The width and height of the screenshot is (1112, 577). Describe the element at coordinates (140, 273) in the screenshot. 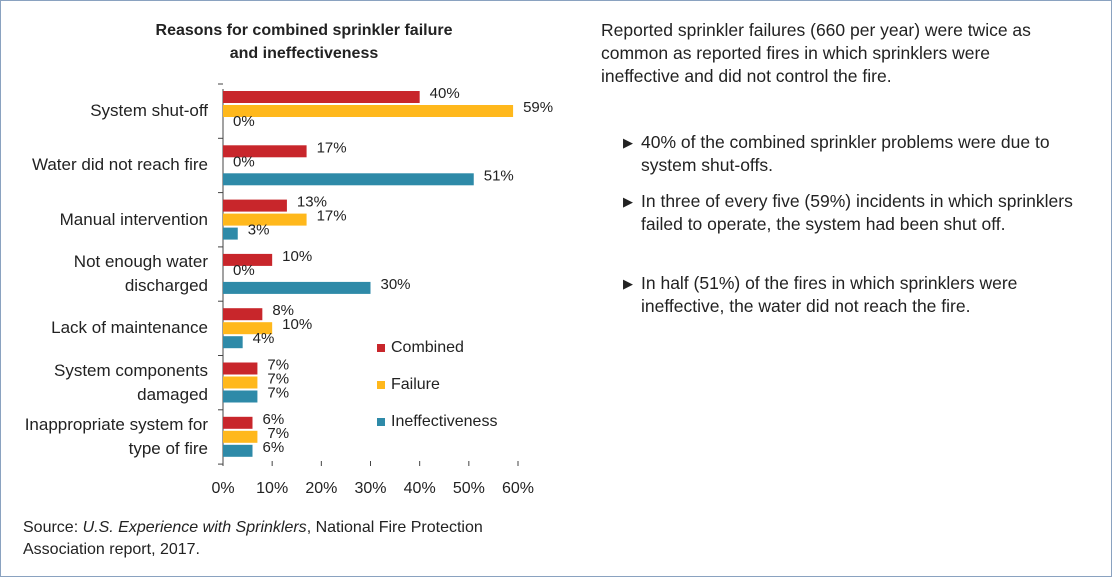

I see `category-label: Not enough water discharged` at that location.